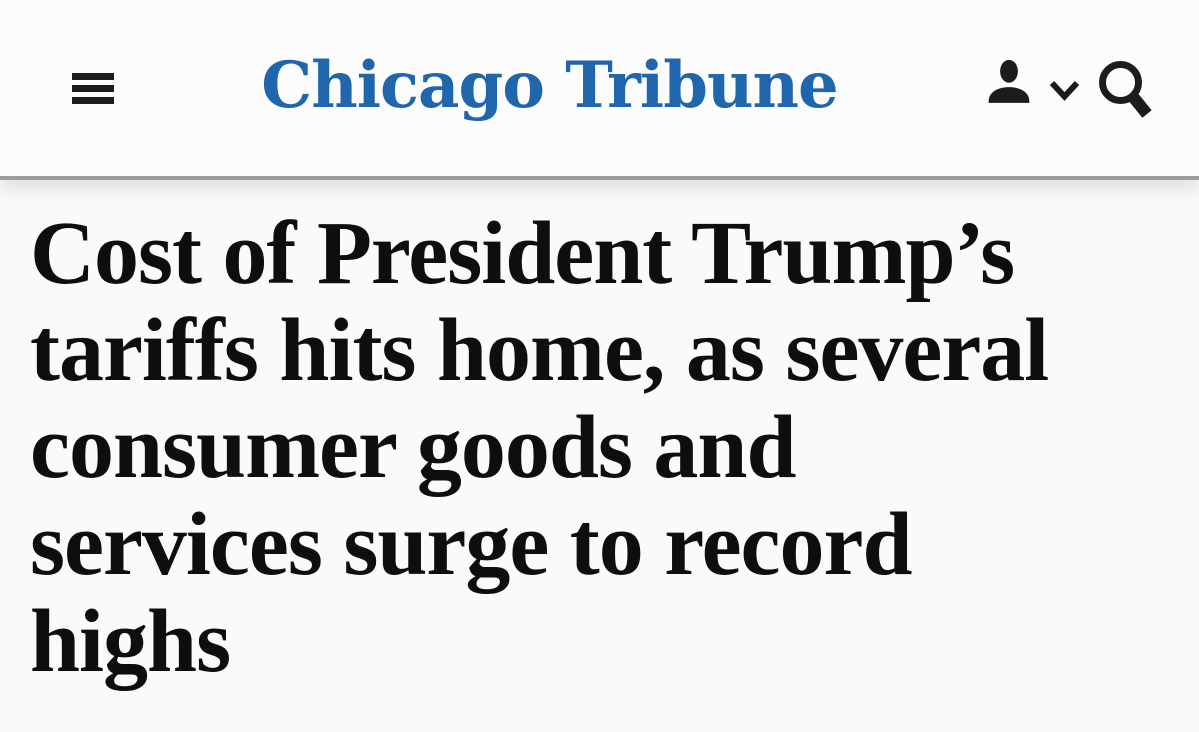  I want to click on account-button, so click(1032, 84).